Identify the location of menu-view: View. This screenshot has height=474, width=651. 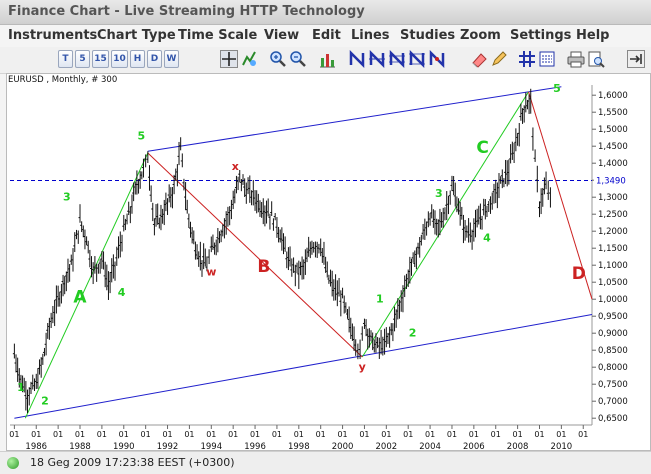
(282, 35).